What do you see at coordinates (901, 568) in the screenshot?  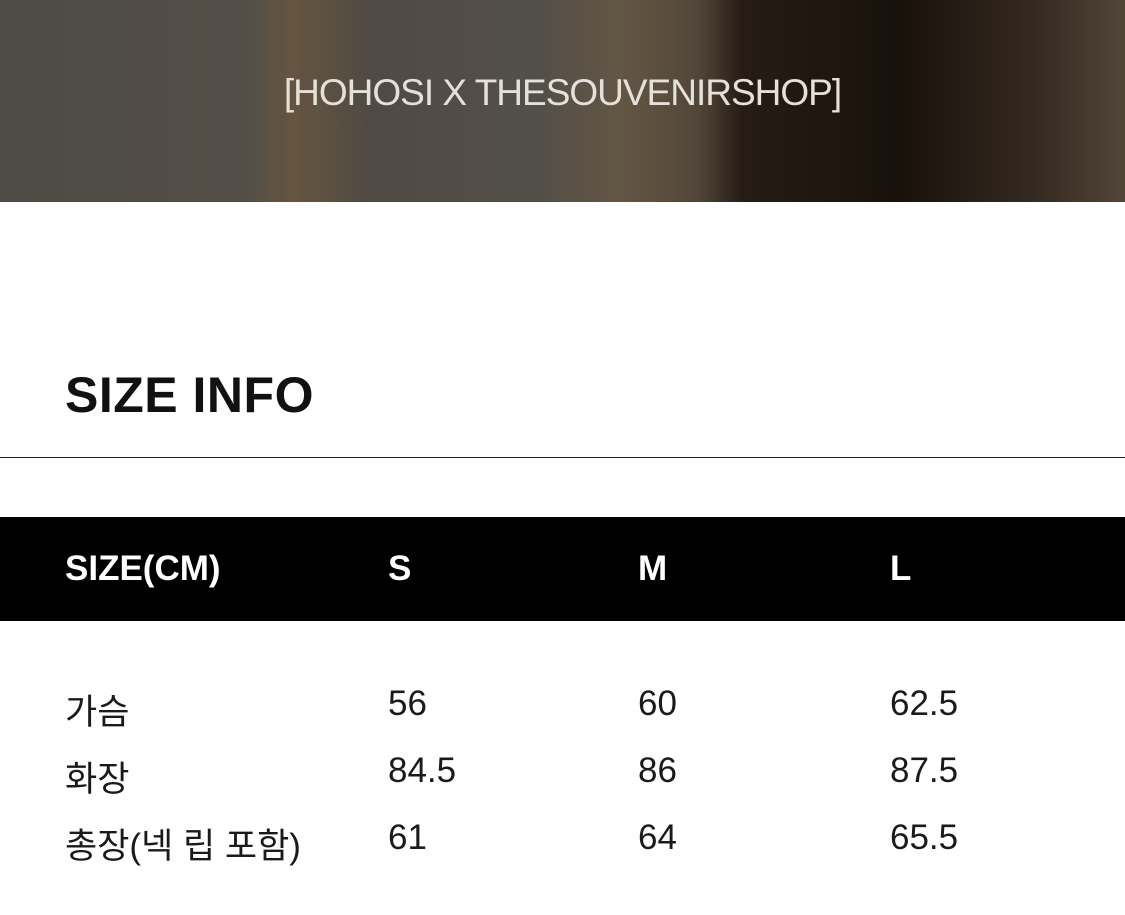 I see `header-l: L` at bounding box center [901, 568].